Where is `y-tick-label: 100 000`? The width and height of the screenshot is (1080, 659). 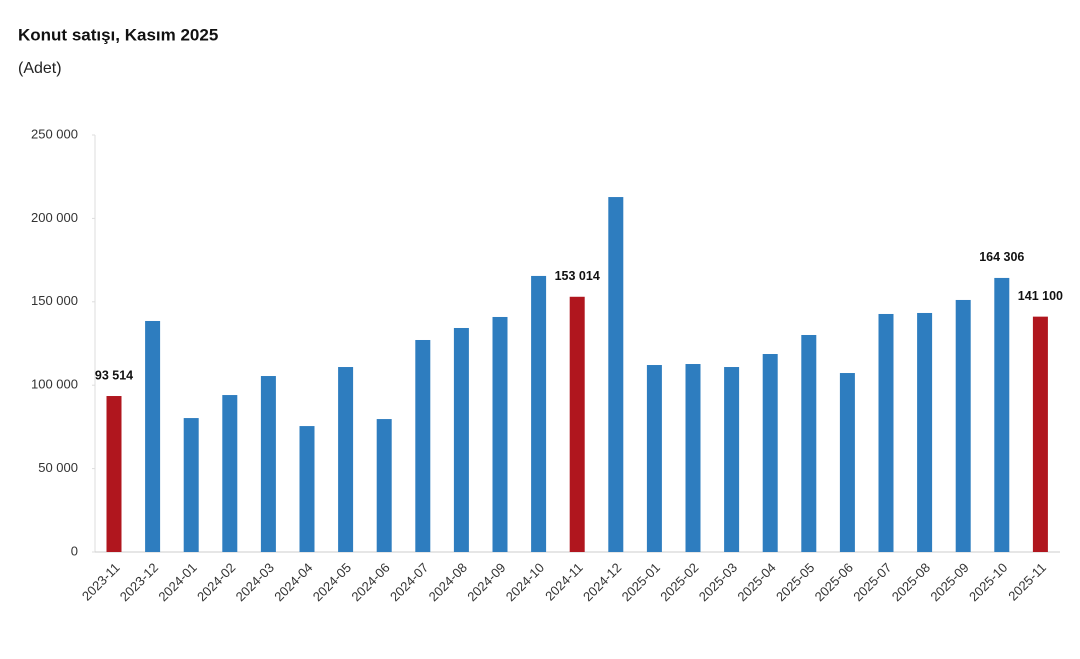 y-tick-label: 100 000 is located at coordinates (54, 384).